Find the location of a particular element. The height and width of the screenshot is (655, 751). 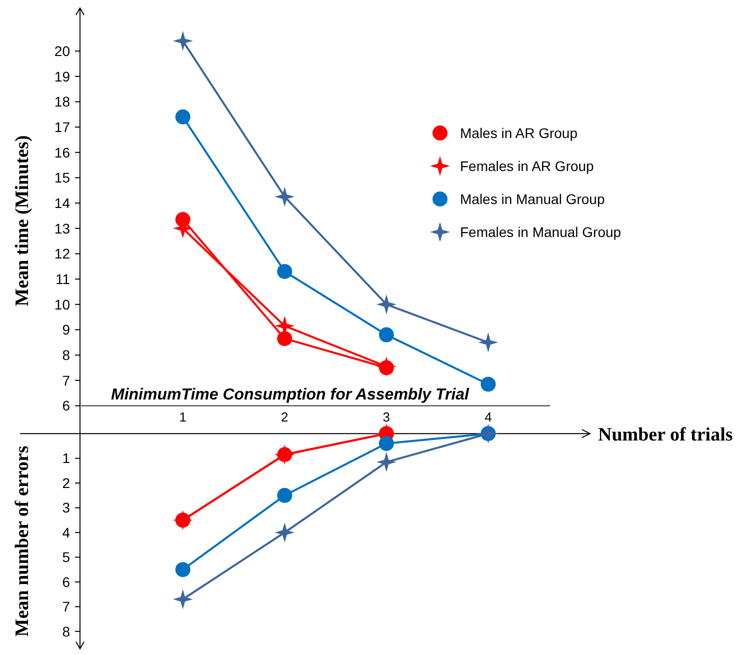

y-tick-label: 16 is located at coordinates (62, 152).